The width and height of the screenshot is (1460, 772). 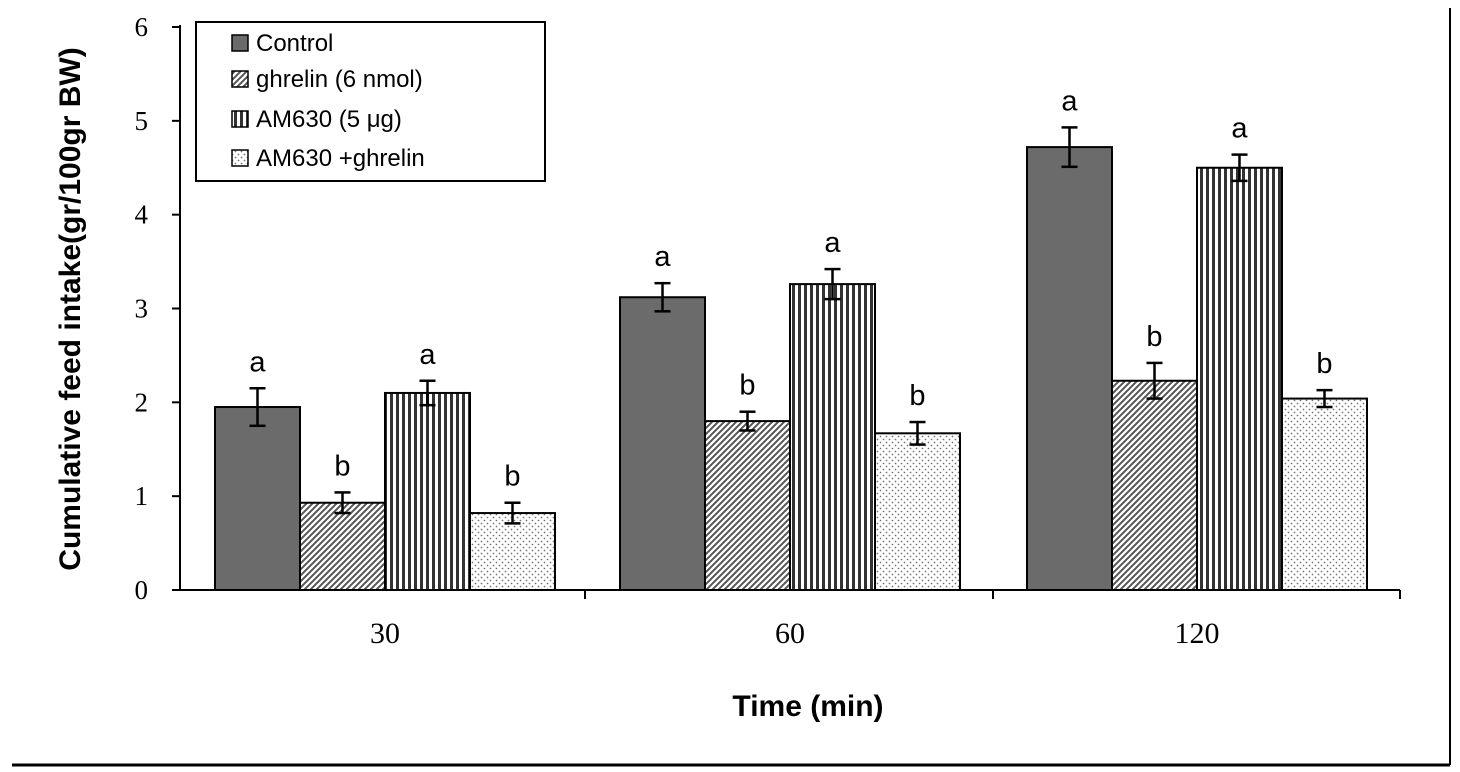 I want to click on y-tick-label: 2, so click(x=142, y=402).